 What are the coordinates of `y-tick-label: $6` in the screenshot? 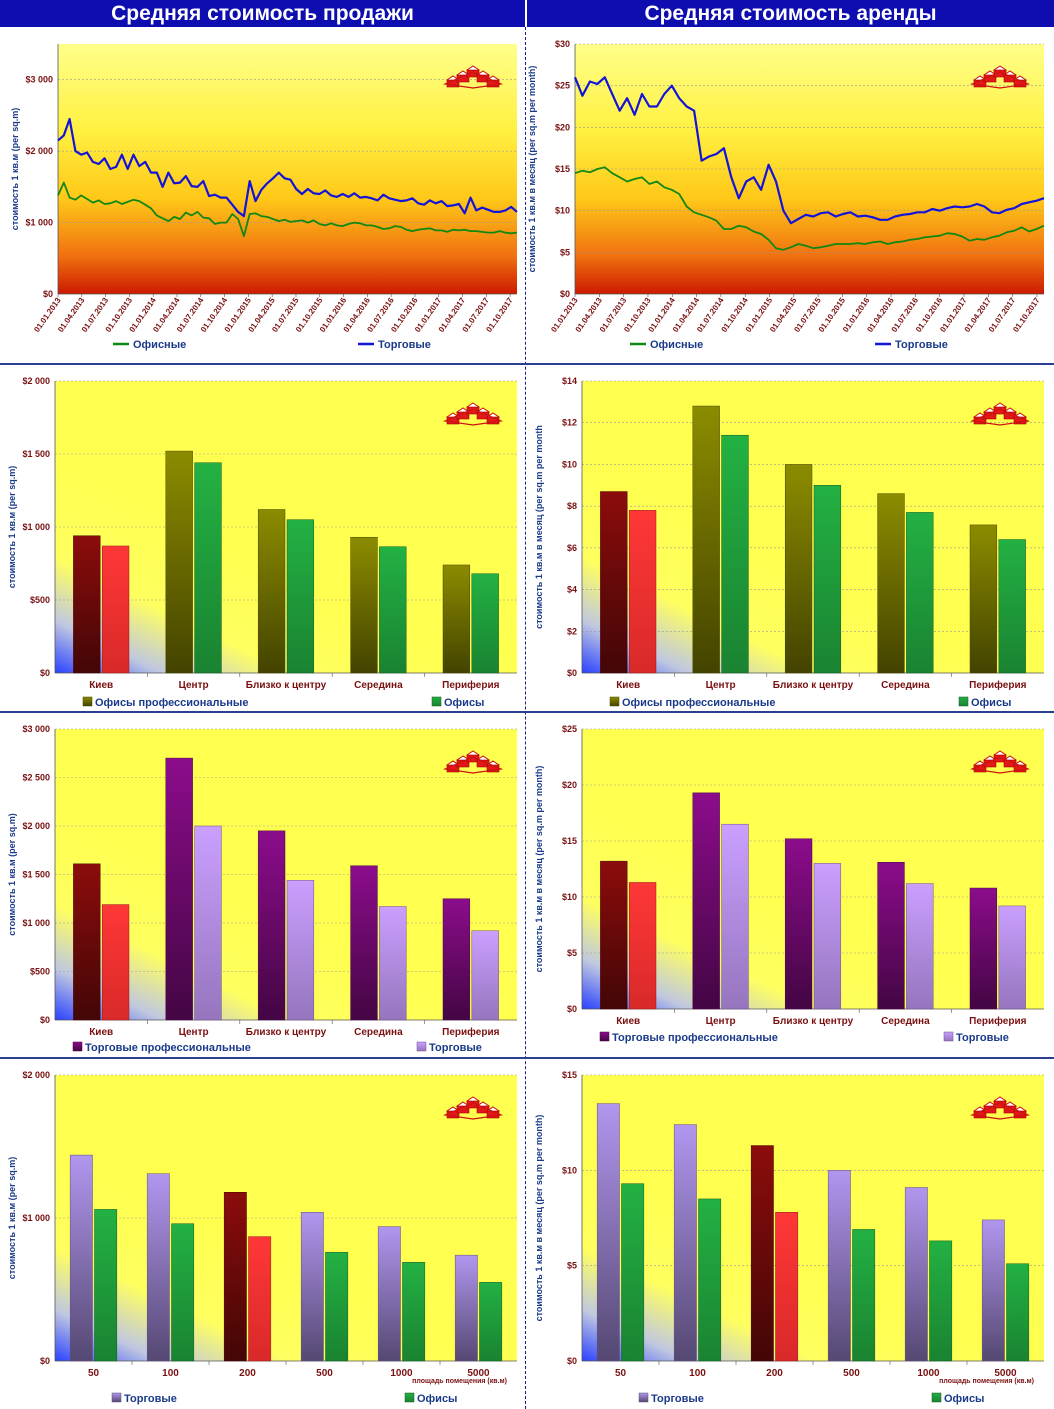 It's located at (572, 548).